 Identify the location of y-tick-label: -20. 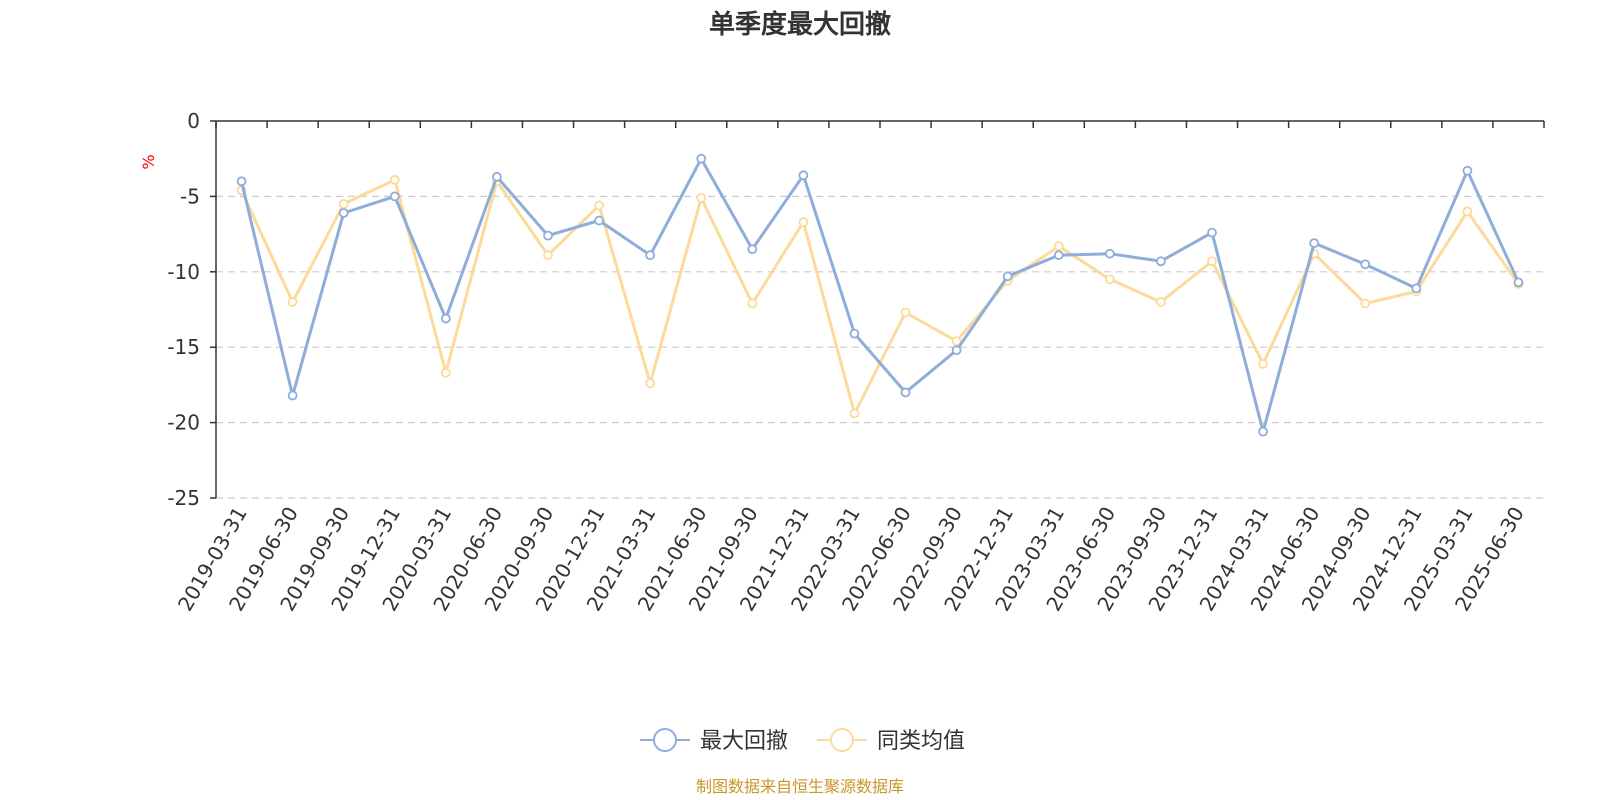
(183, 423).